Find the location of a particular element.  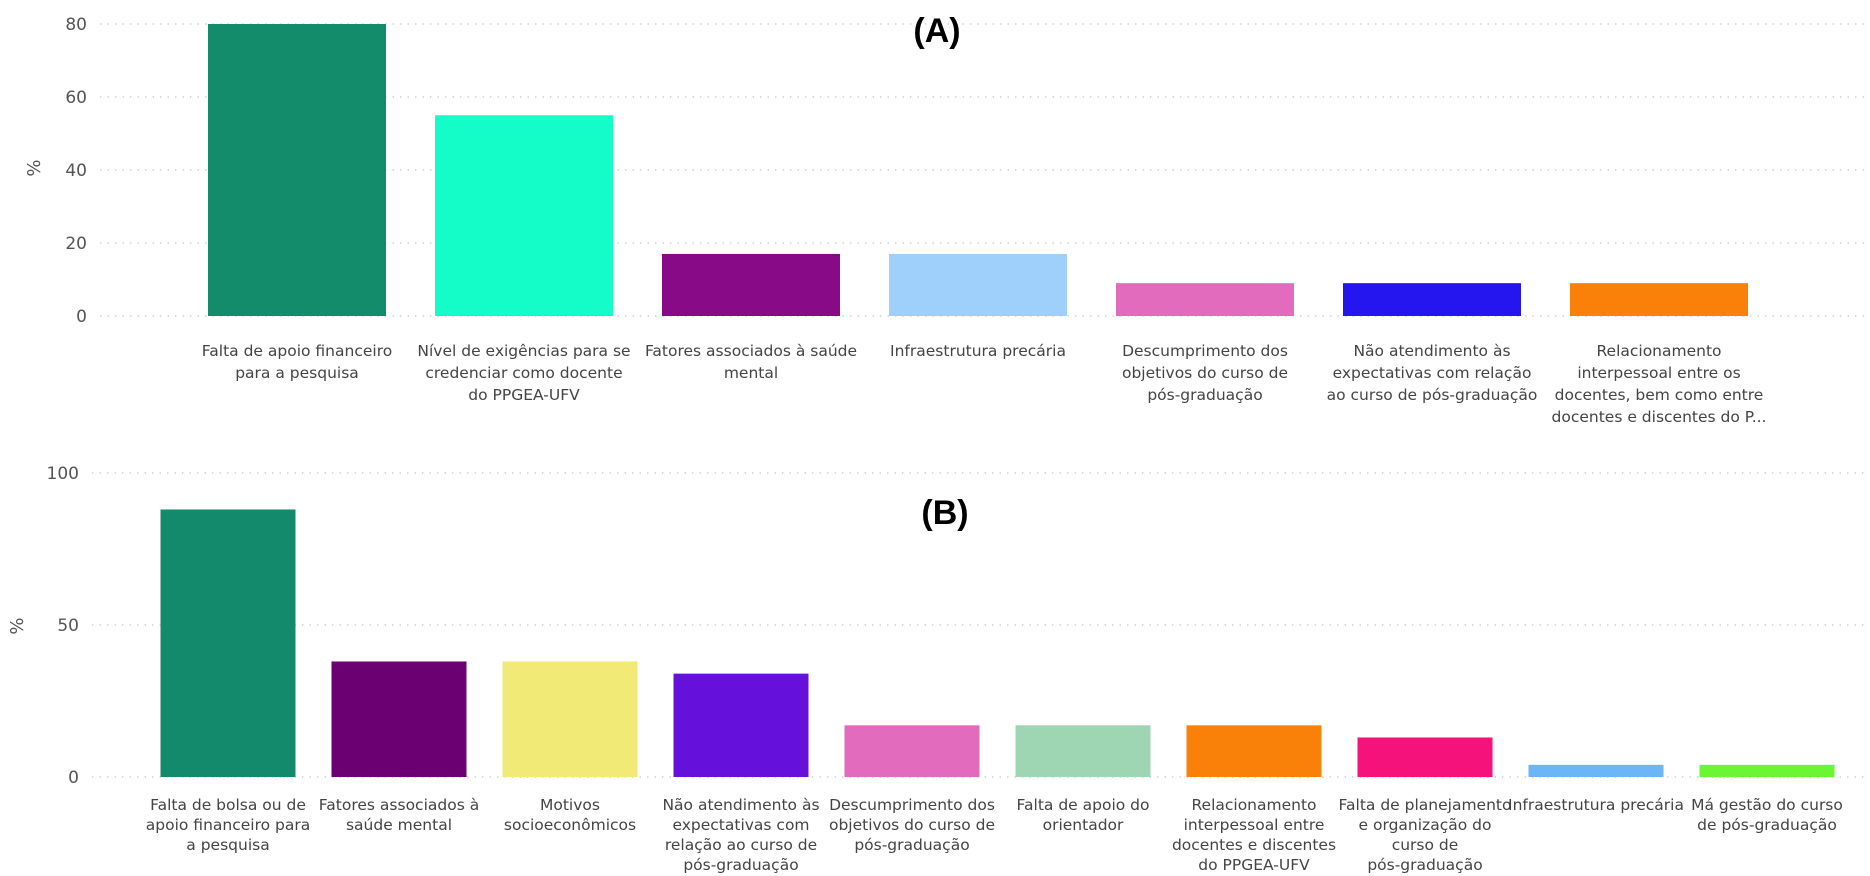

x-tick-label: Falta de apoio financeiro para a pesquisa is located at coordinates (297, 362).